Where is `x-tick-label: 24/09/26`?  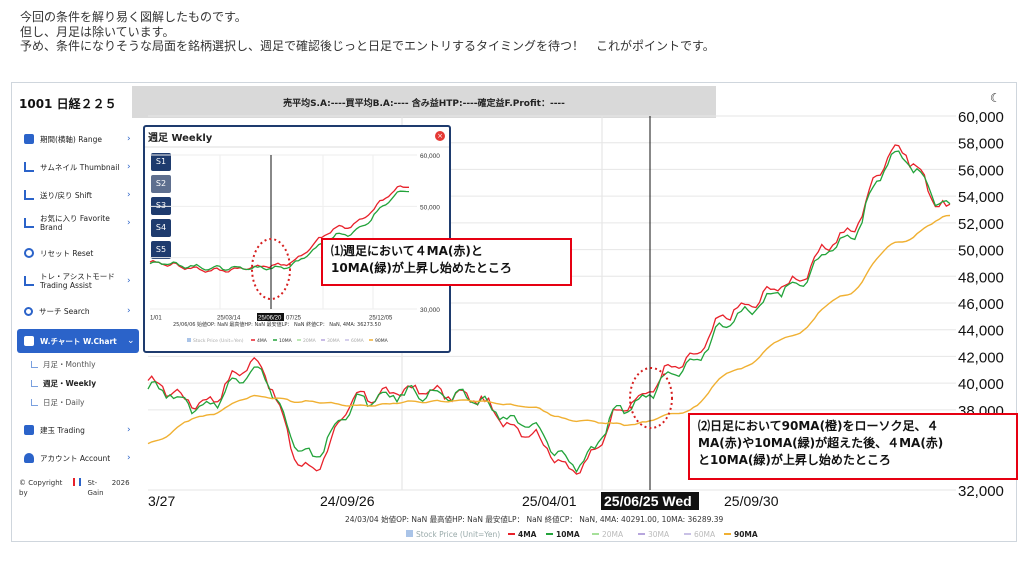
x-tick-label: 24/09/26 is located at coordinates (347, 501).